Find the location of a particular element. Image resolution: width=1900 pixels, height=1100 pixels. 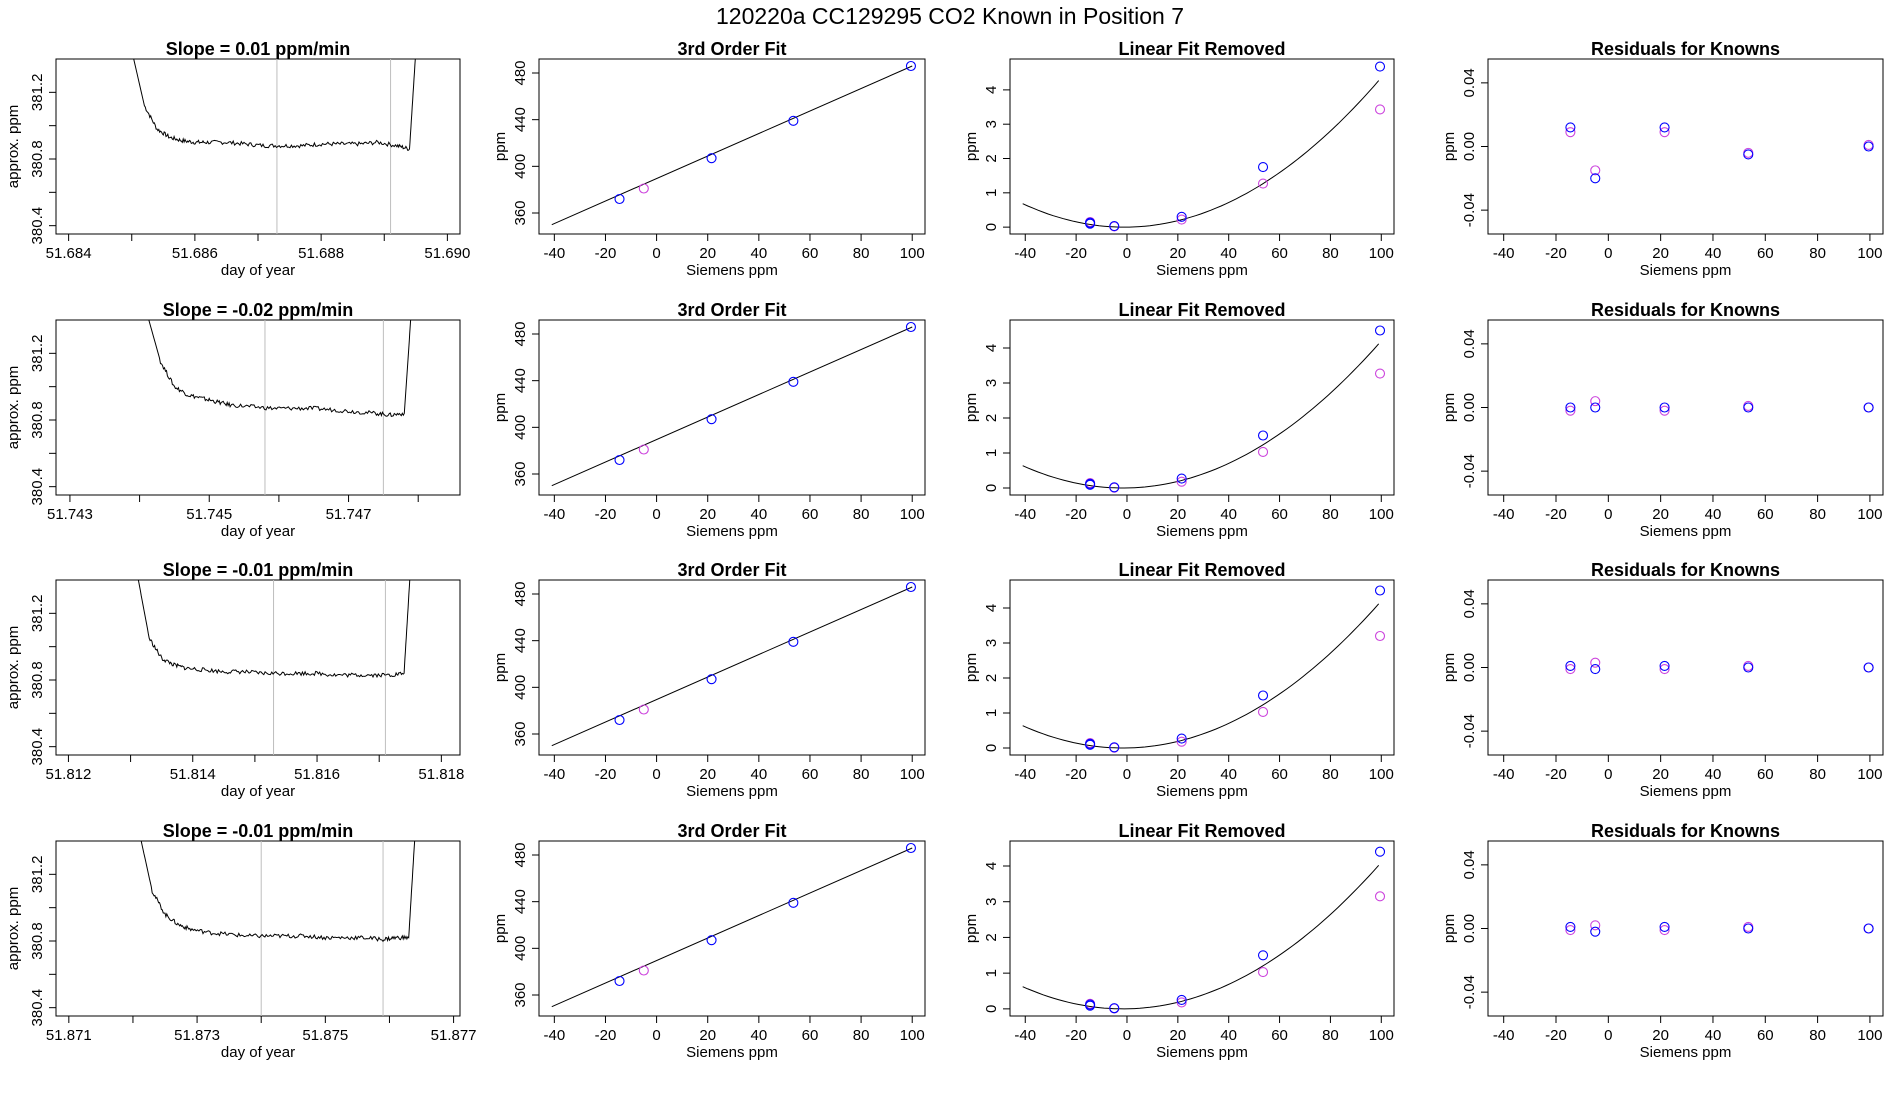

y-tick-label: 0.04 is located at coordinates (1469, 82).